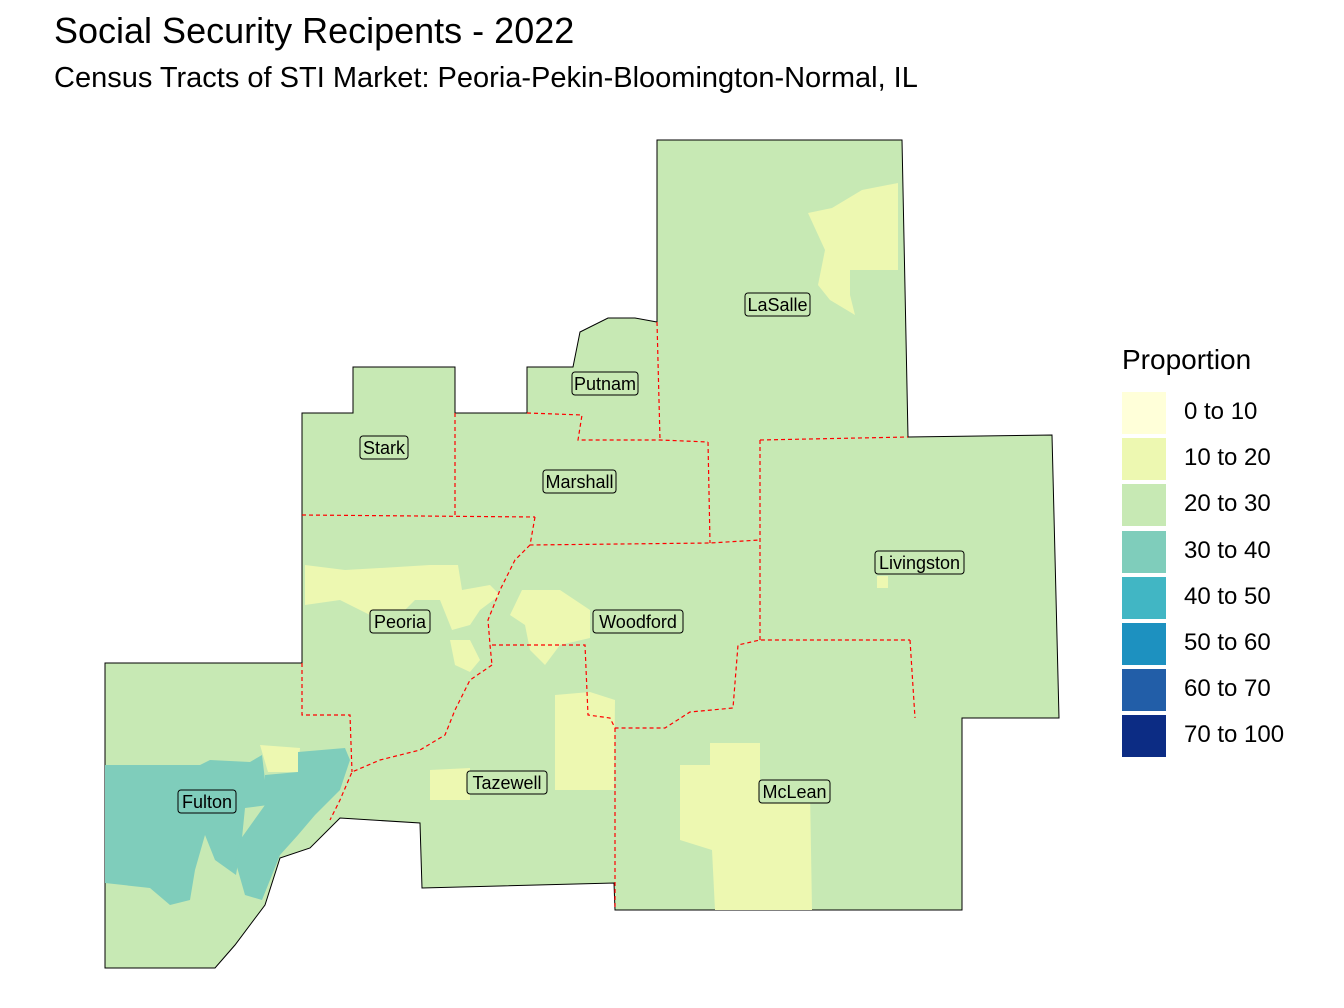  I want to click on county-label-lasalle: LaSalle, so click(777, 304).